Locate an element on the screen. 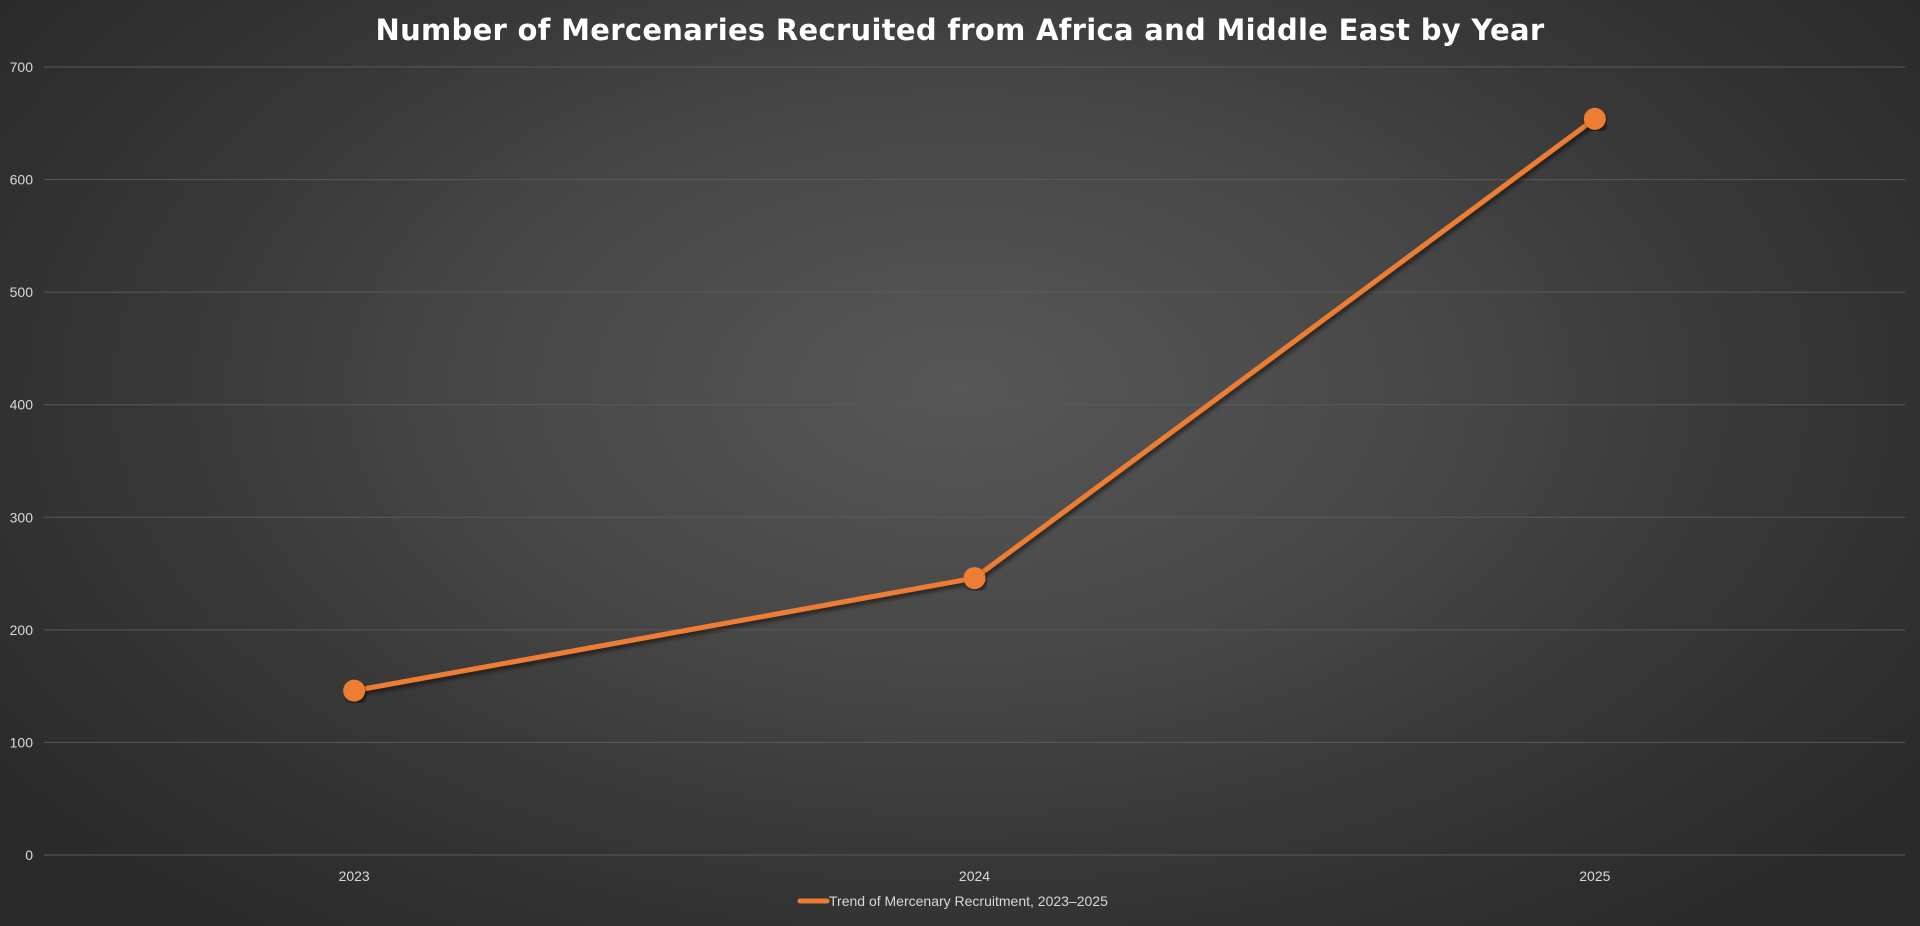 The width and height of the screenshot is (1920, 926). x-tick-label: 2023 is located at coordinates (354, 876).